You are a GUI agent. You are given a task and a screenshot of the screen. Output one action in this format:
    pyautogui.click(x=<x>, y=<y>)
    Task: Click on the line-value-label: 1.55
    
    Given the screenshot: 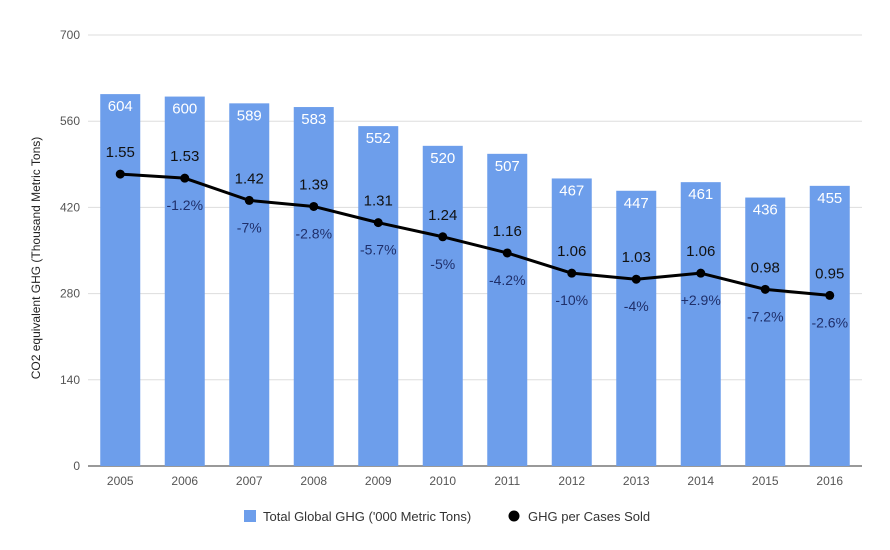 What is the action you would take?
    pyautogui.click(x=120, y=152)
    